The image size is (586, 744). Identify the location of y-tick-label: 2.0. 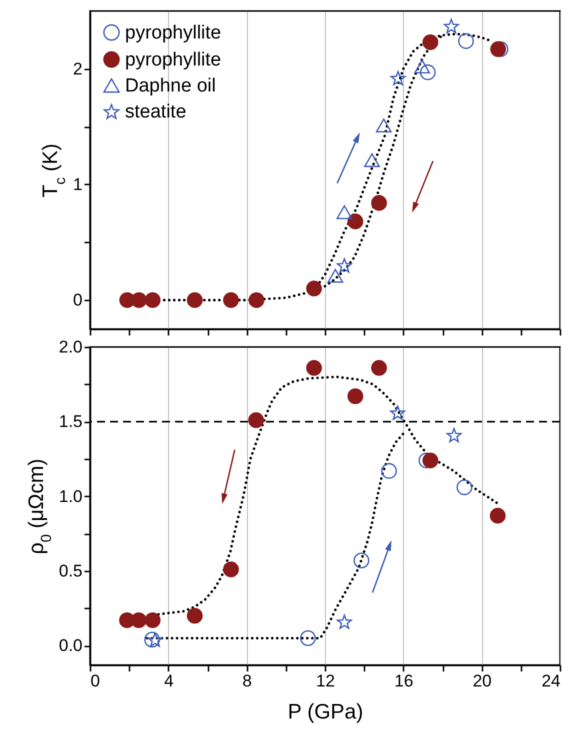
(70, 347).